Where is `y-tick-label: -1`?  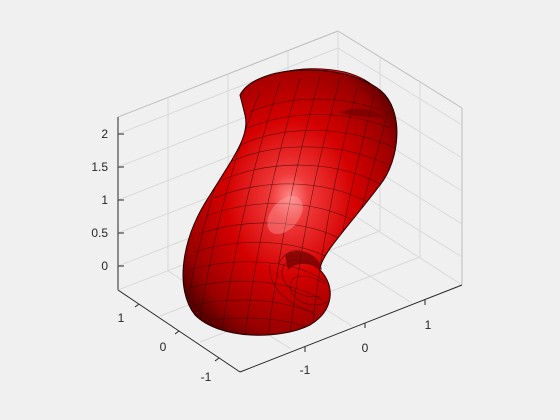 y-tick-label: -1 is located at coordinates (206, 377).